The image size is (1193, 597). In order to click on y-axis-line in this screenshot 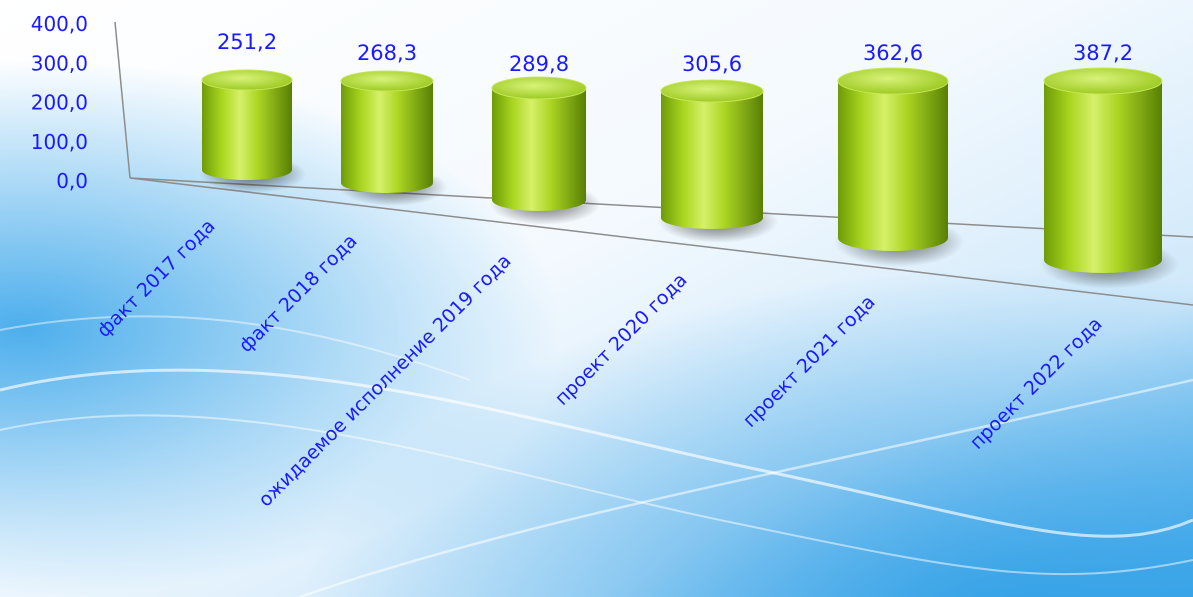, I will do `click(122, 100)`.